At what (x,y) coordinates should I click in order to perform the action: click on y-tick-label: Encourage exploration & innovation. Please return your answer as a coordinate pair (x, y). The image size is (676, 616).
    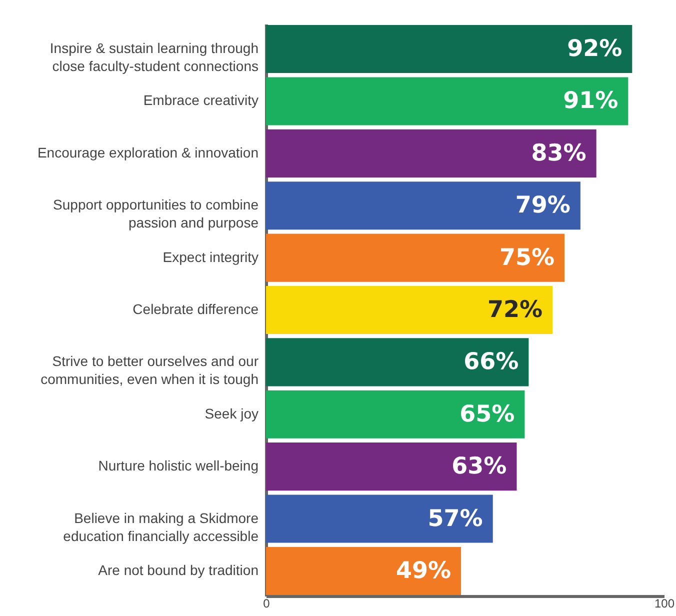
    Looking at the image, I should click on (147, 152).